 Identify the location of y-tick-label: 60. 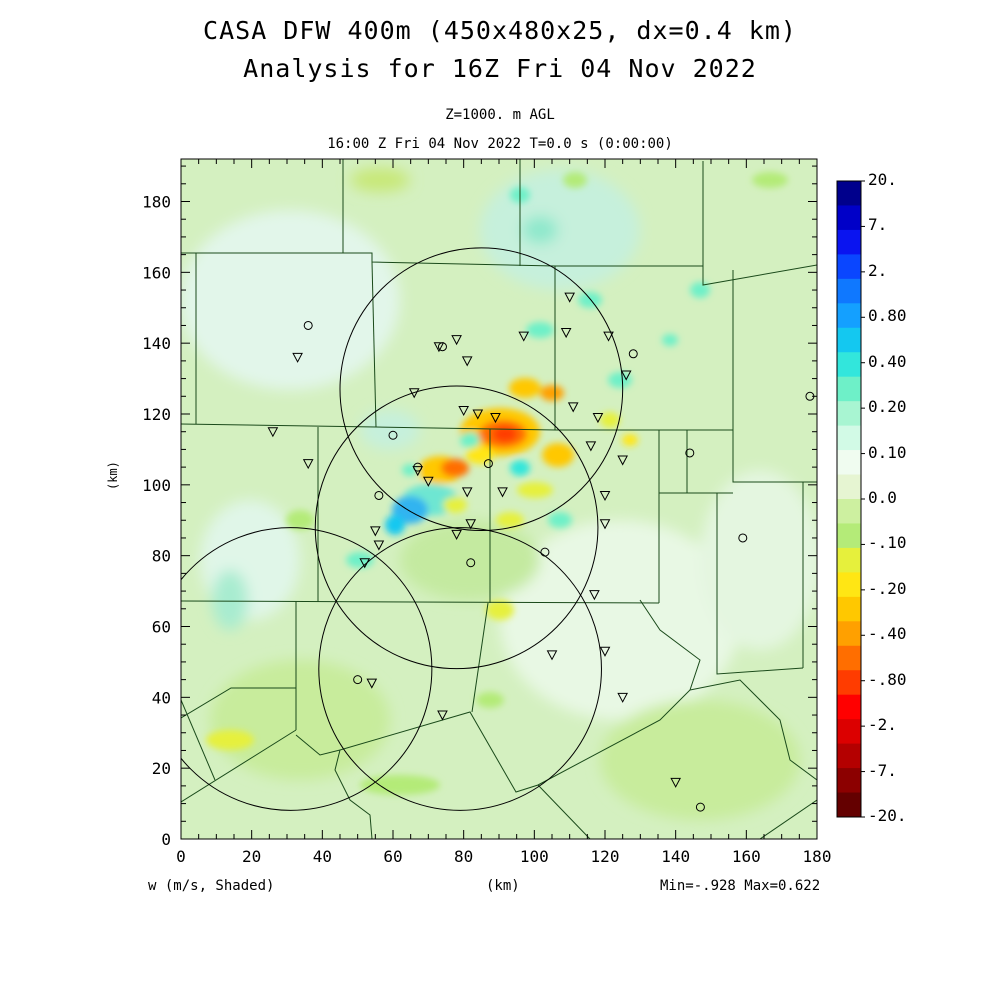
(161, 627).